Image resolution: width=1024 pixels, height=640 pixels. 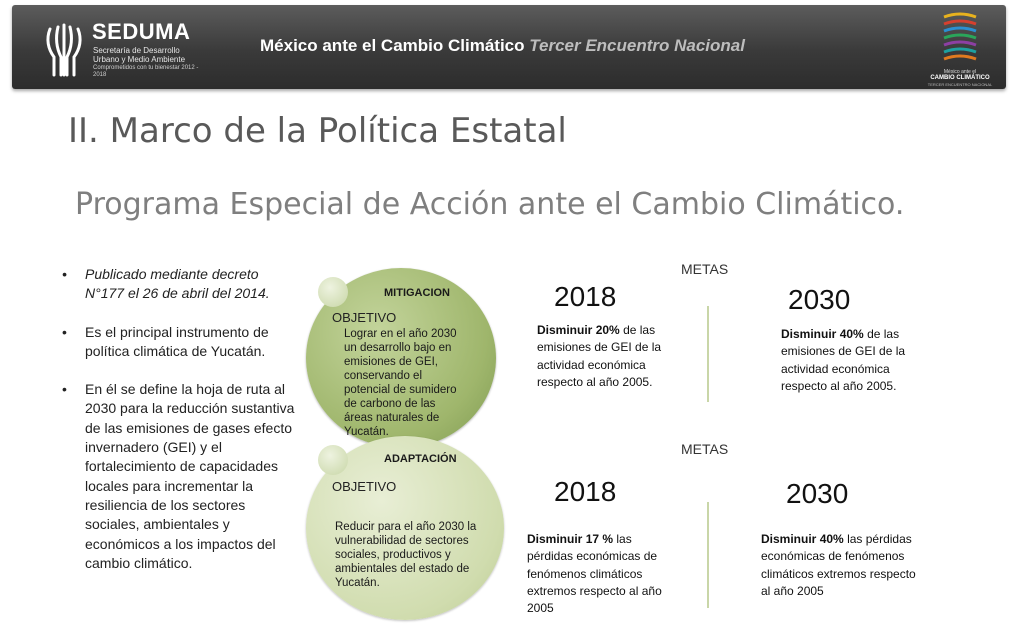 What do you see at coordinates (417, 293) in the screenshot?
I see `mitigation-label: MITIGACION` at bounding box center [417, 293].